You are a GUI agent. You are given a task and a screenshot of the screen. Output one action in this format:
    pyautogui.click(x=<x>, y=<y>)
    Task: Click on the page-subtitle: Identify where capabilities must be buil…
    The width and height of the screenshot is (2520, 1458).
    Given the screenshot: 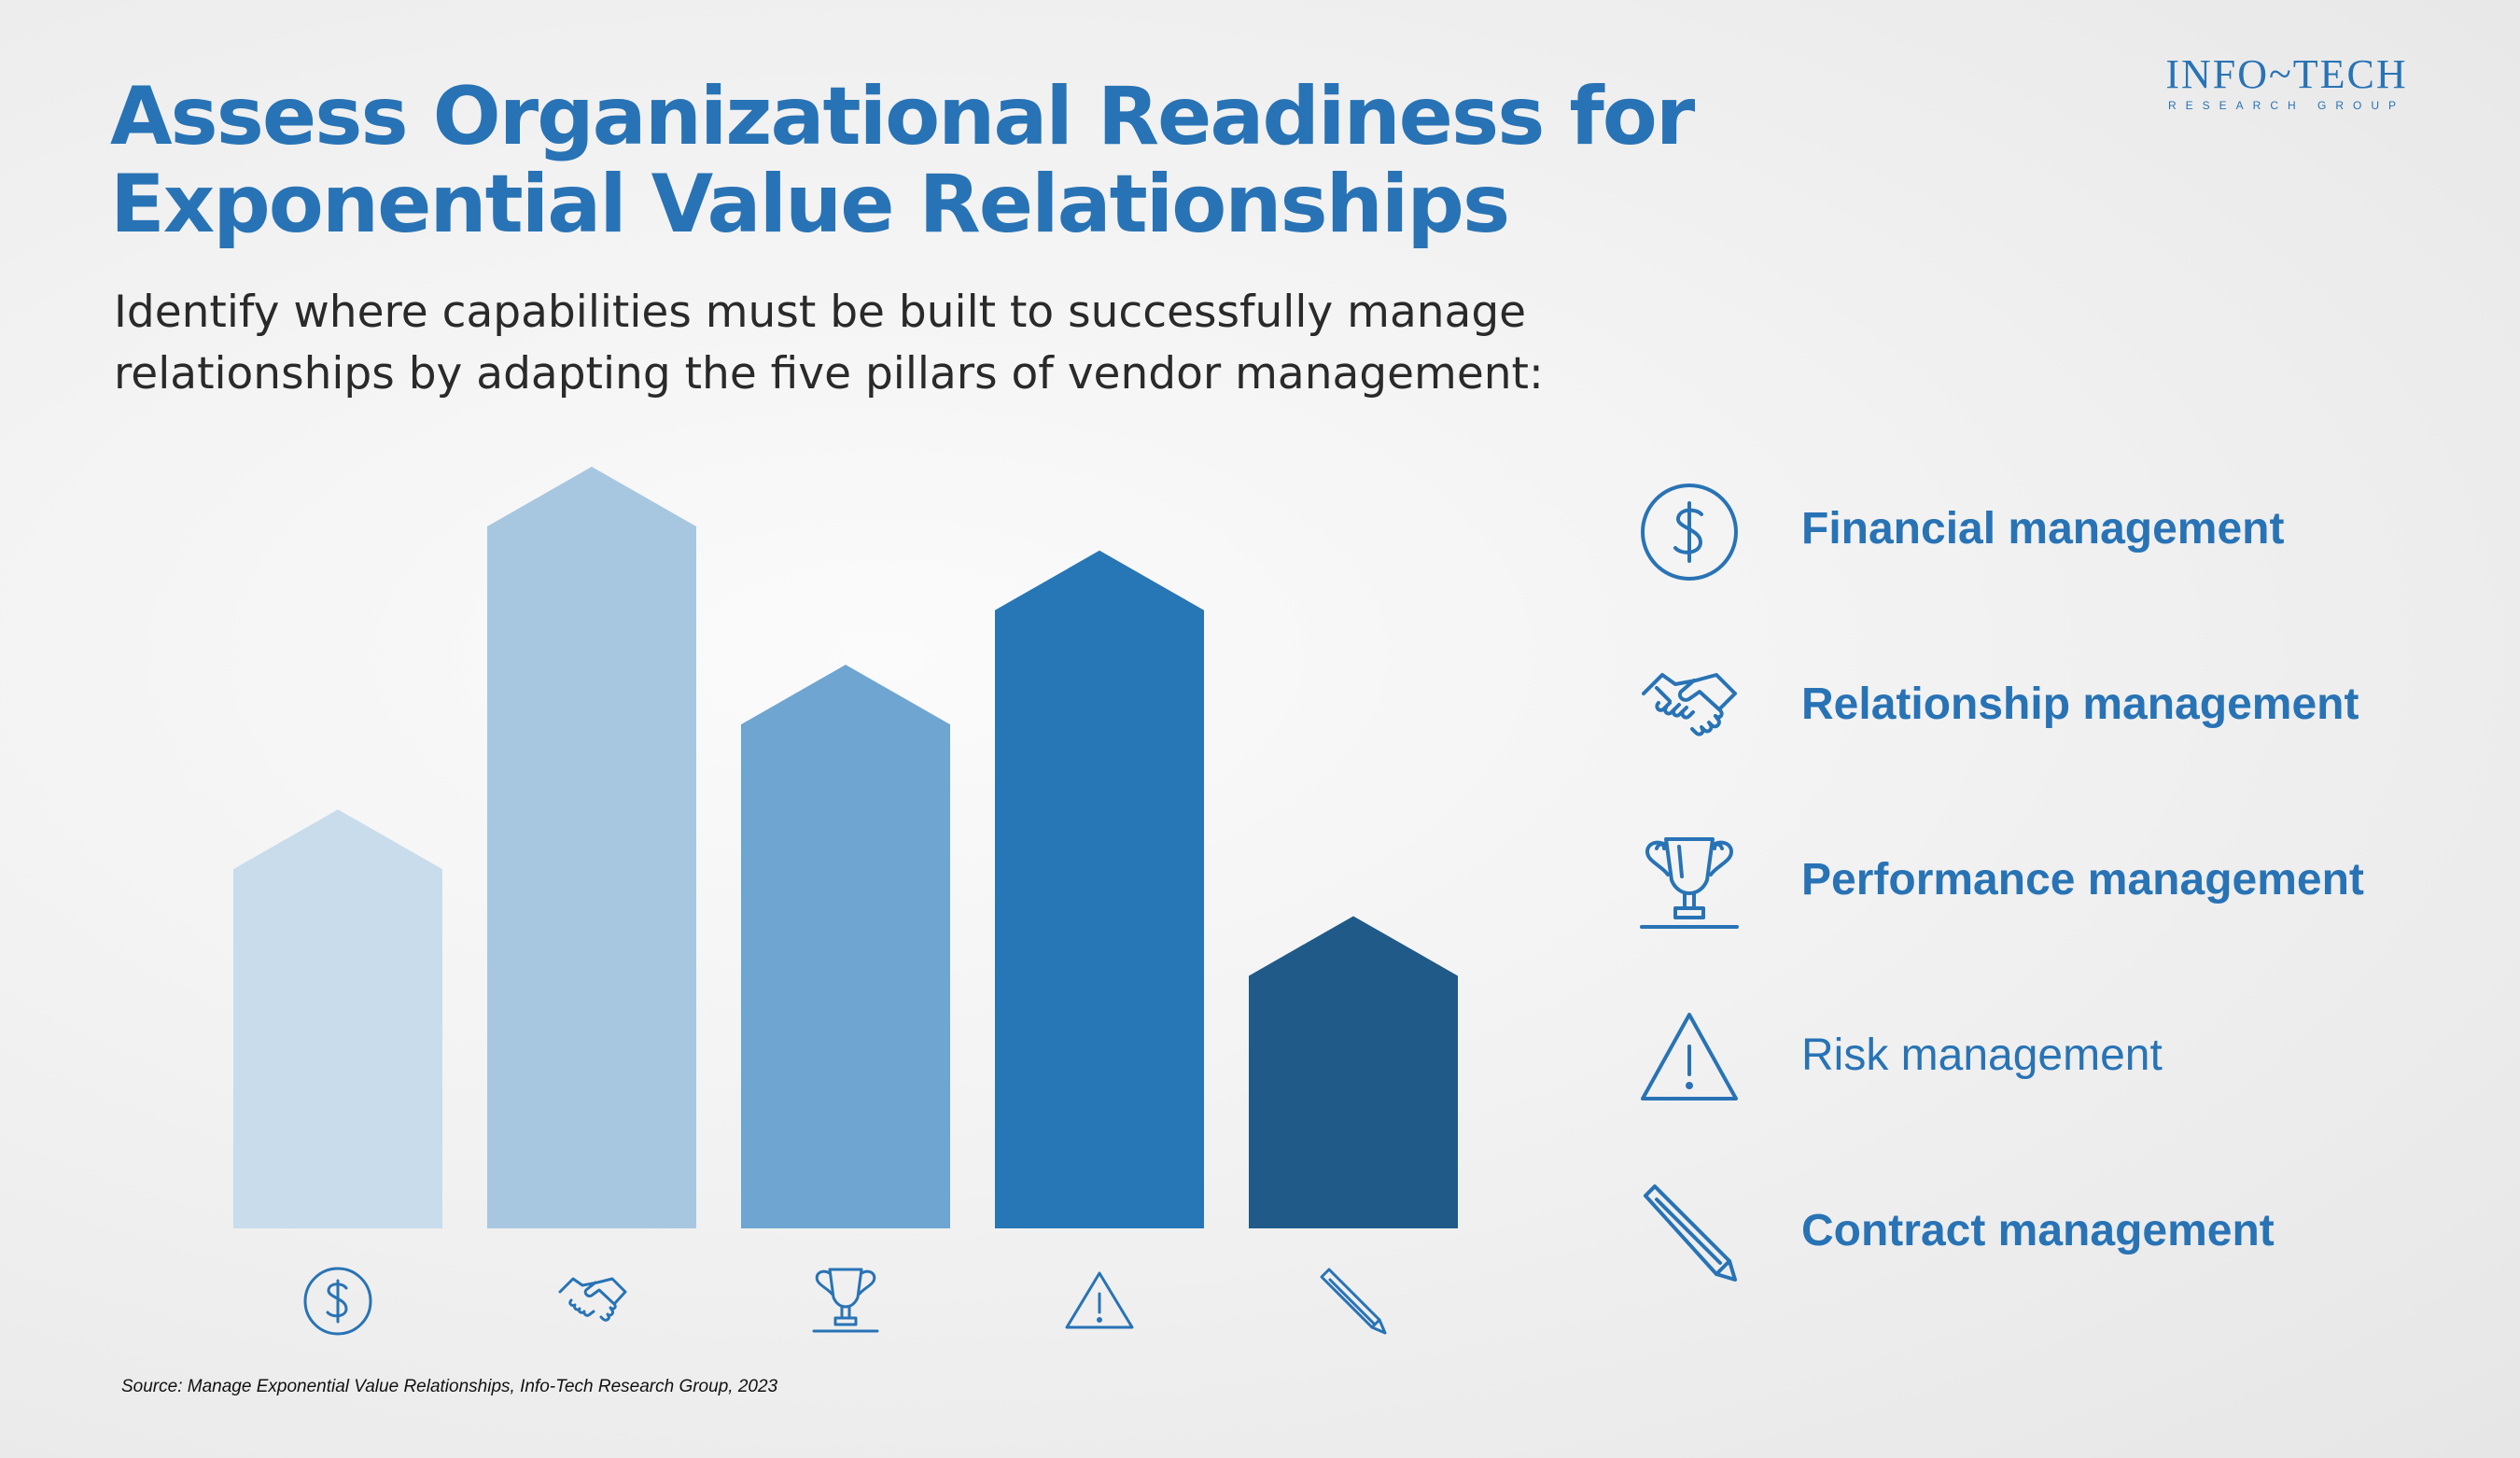 What is the action you would take?
    pyautogui.click(x=829, y=343)
    